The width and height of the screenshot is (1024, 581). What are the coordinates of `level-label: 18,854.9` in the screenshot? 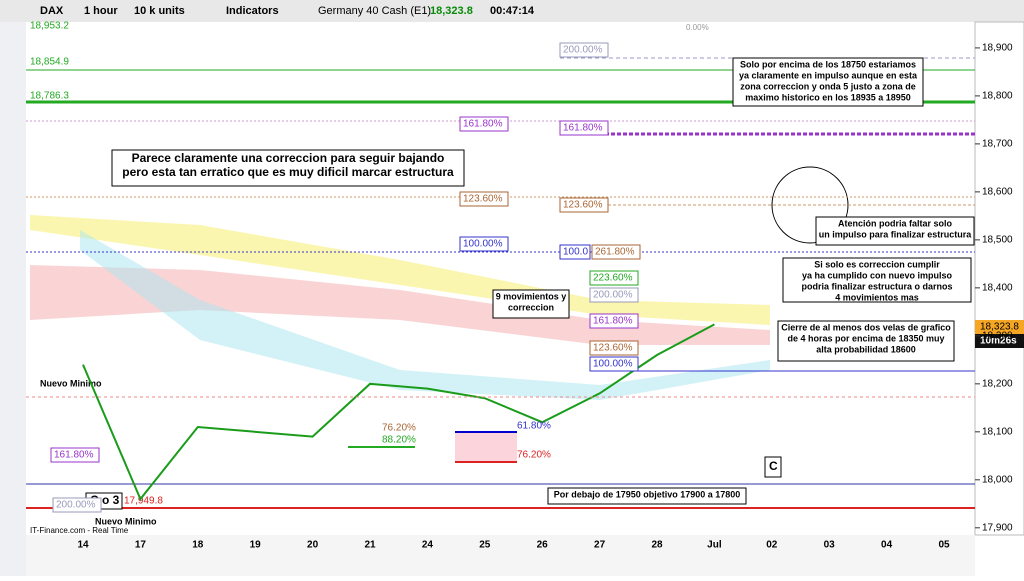 It's located at (49, 62).